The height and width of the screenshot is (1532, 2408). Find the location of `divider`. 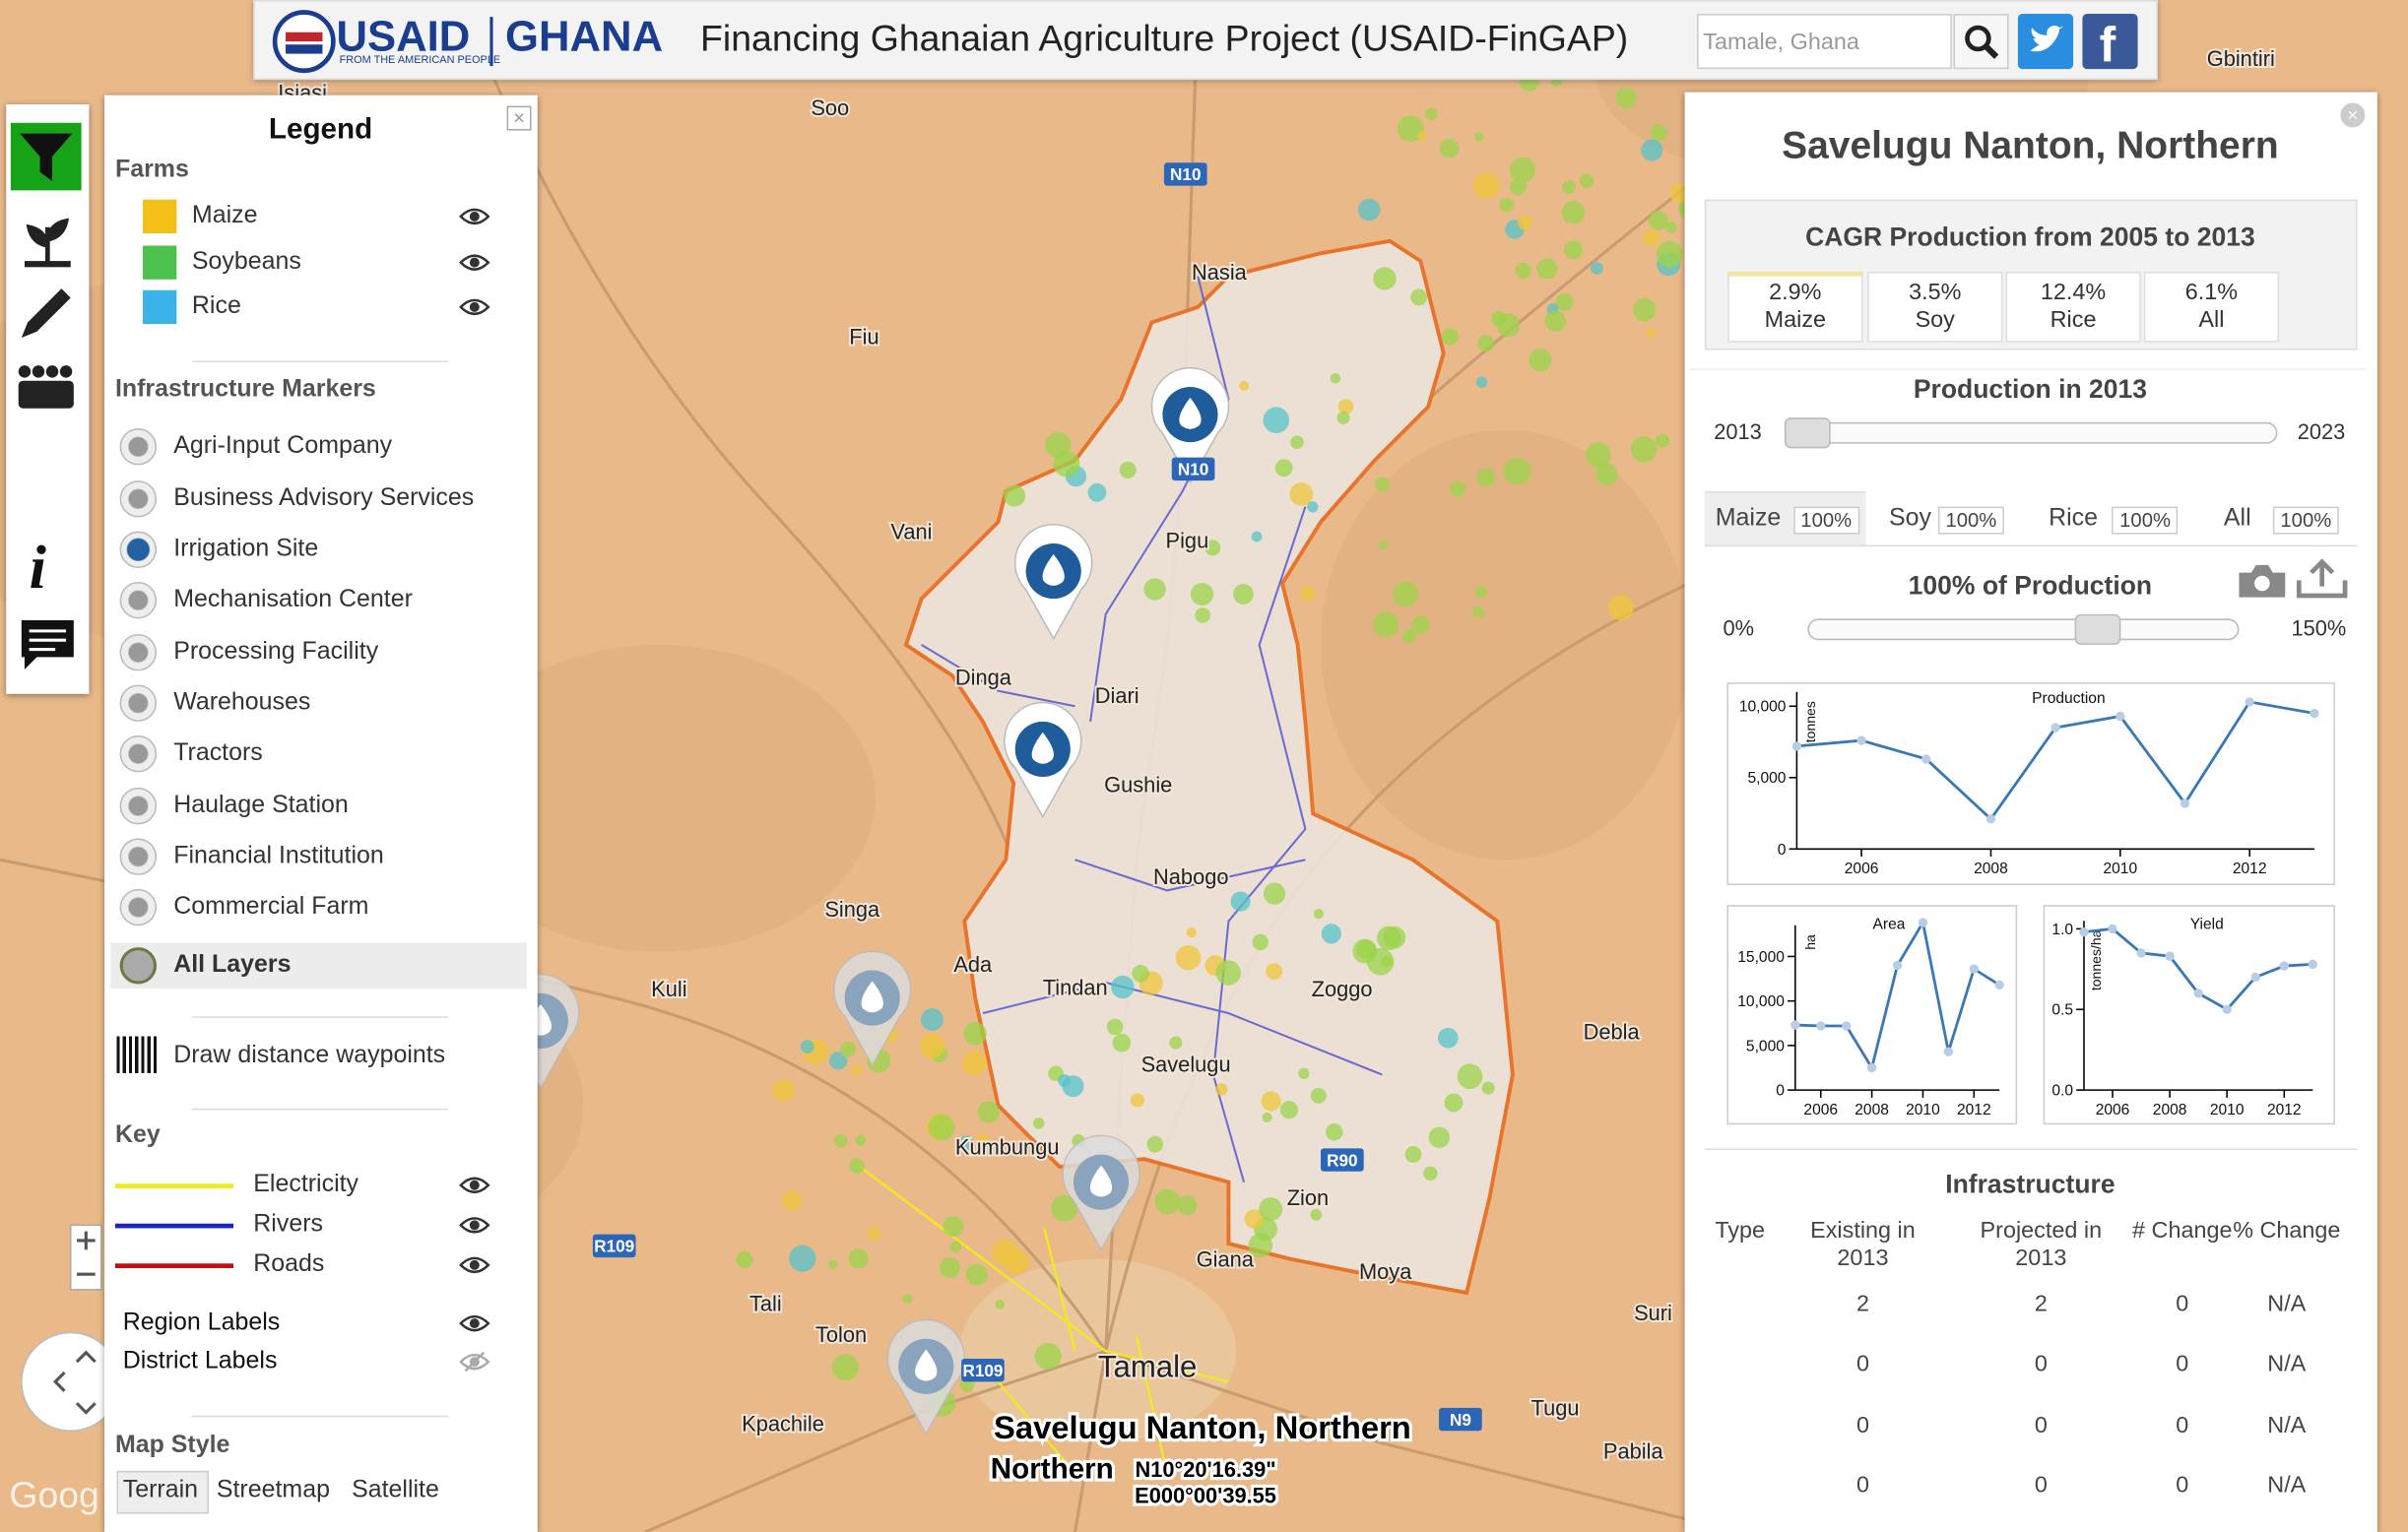

divider is located at coordinates (320, 361).